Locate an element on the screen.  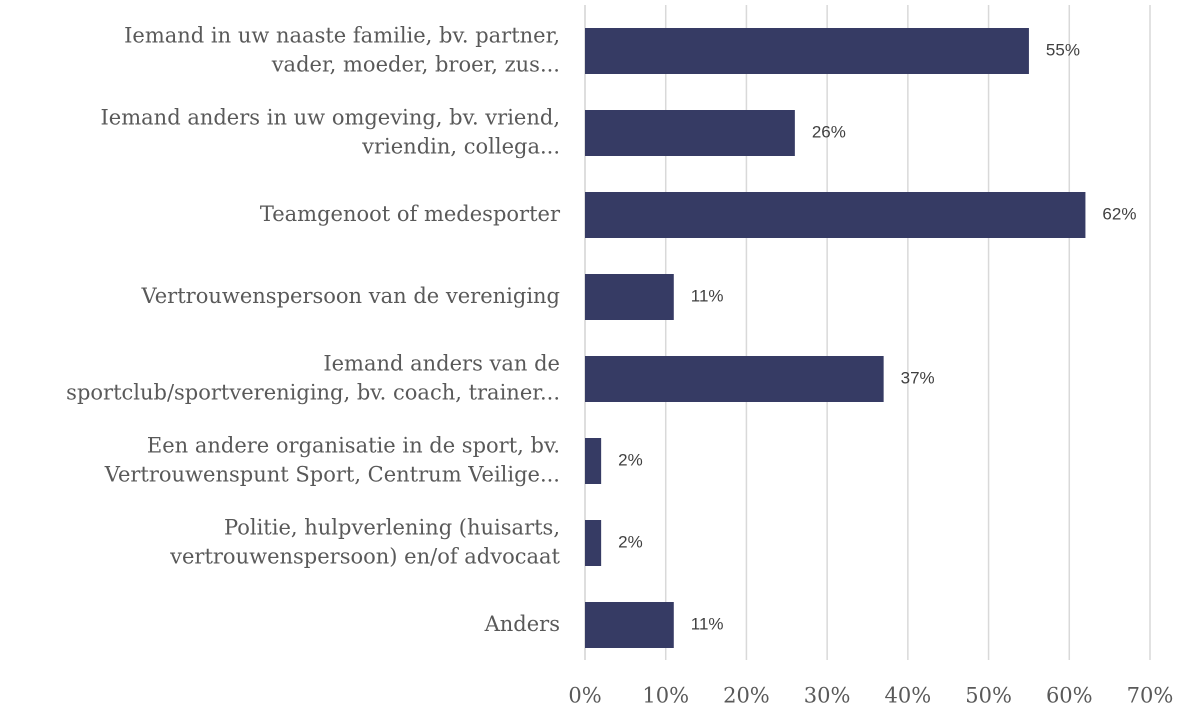
x-tick-label: 70% is located at coordinates (1150, 696).